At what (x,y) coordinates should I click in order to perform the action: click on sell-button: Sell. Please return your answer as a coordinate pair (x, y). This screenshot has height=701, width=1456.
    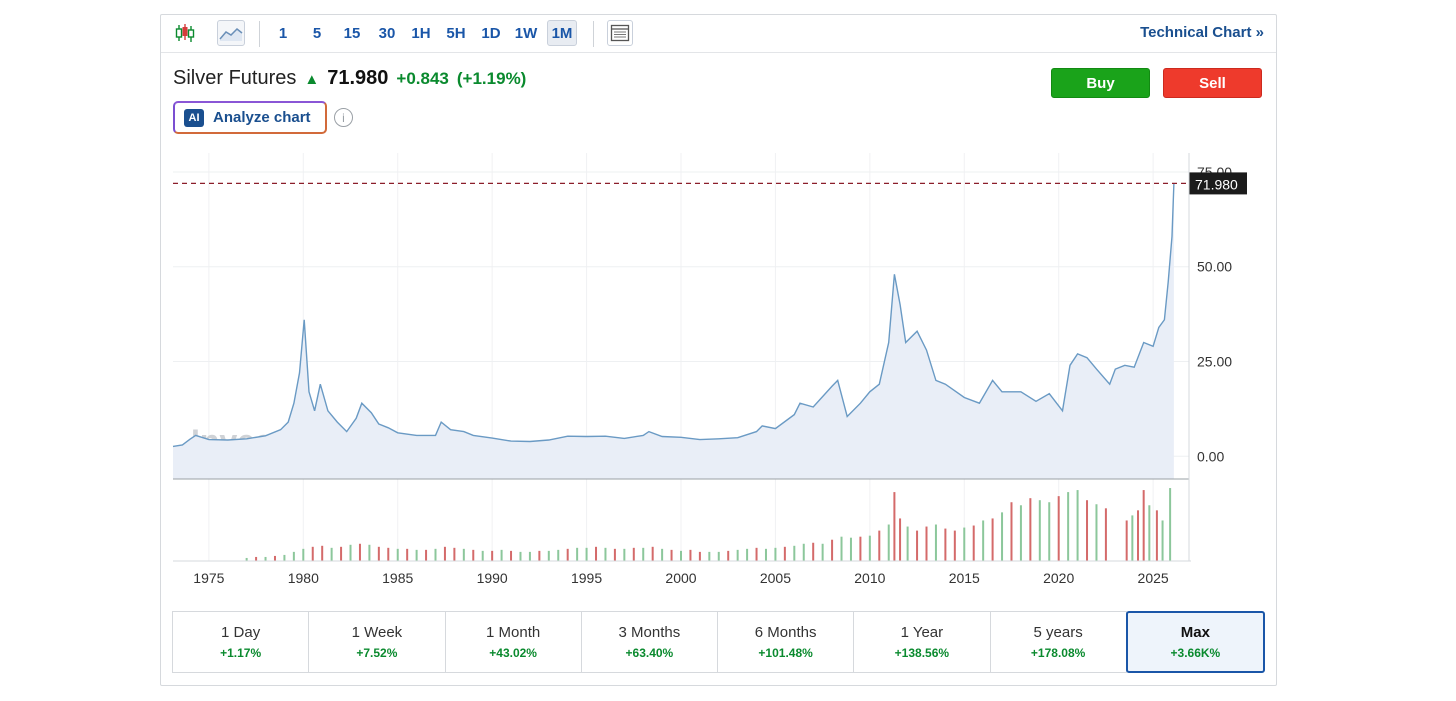
    Looking at the image, I should click on (1212, 83).